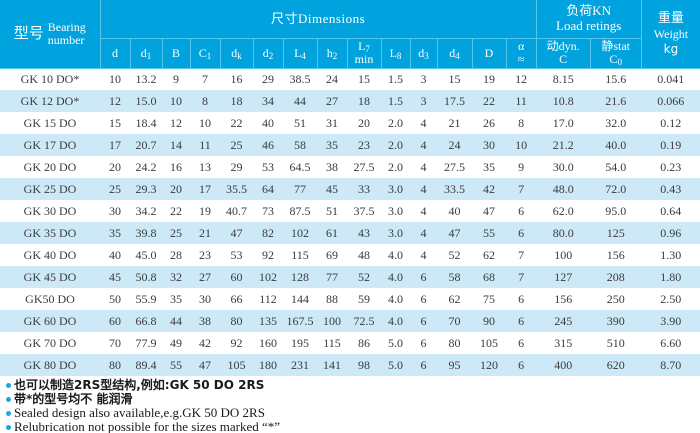 The height and width of the screenshot is (433, 700). What do you see at coordinates (395, 53) in the screenshot?
I see `column-header-L8: L8` at bounding box center [395, 53].